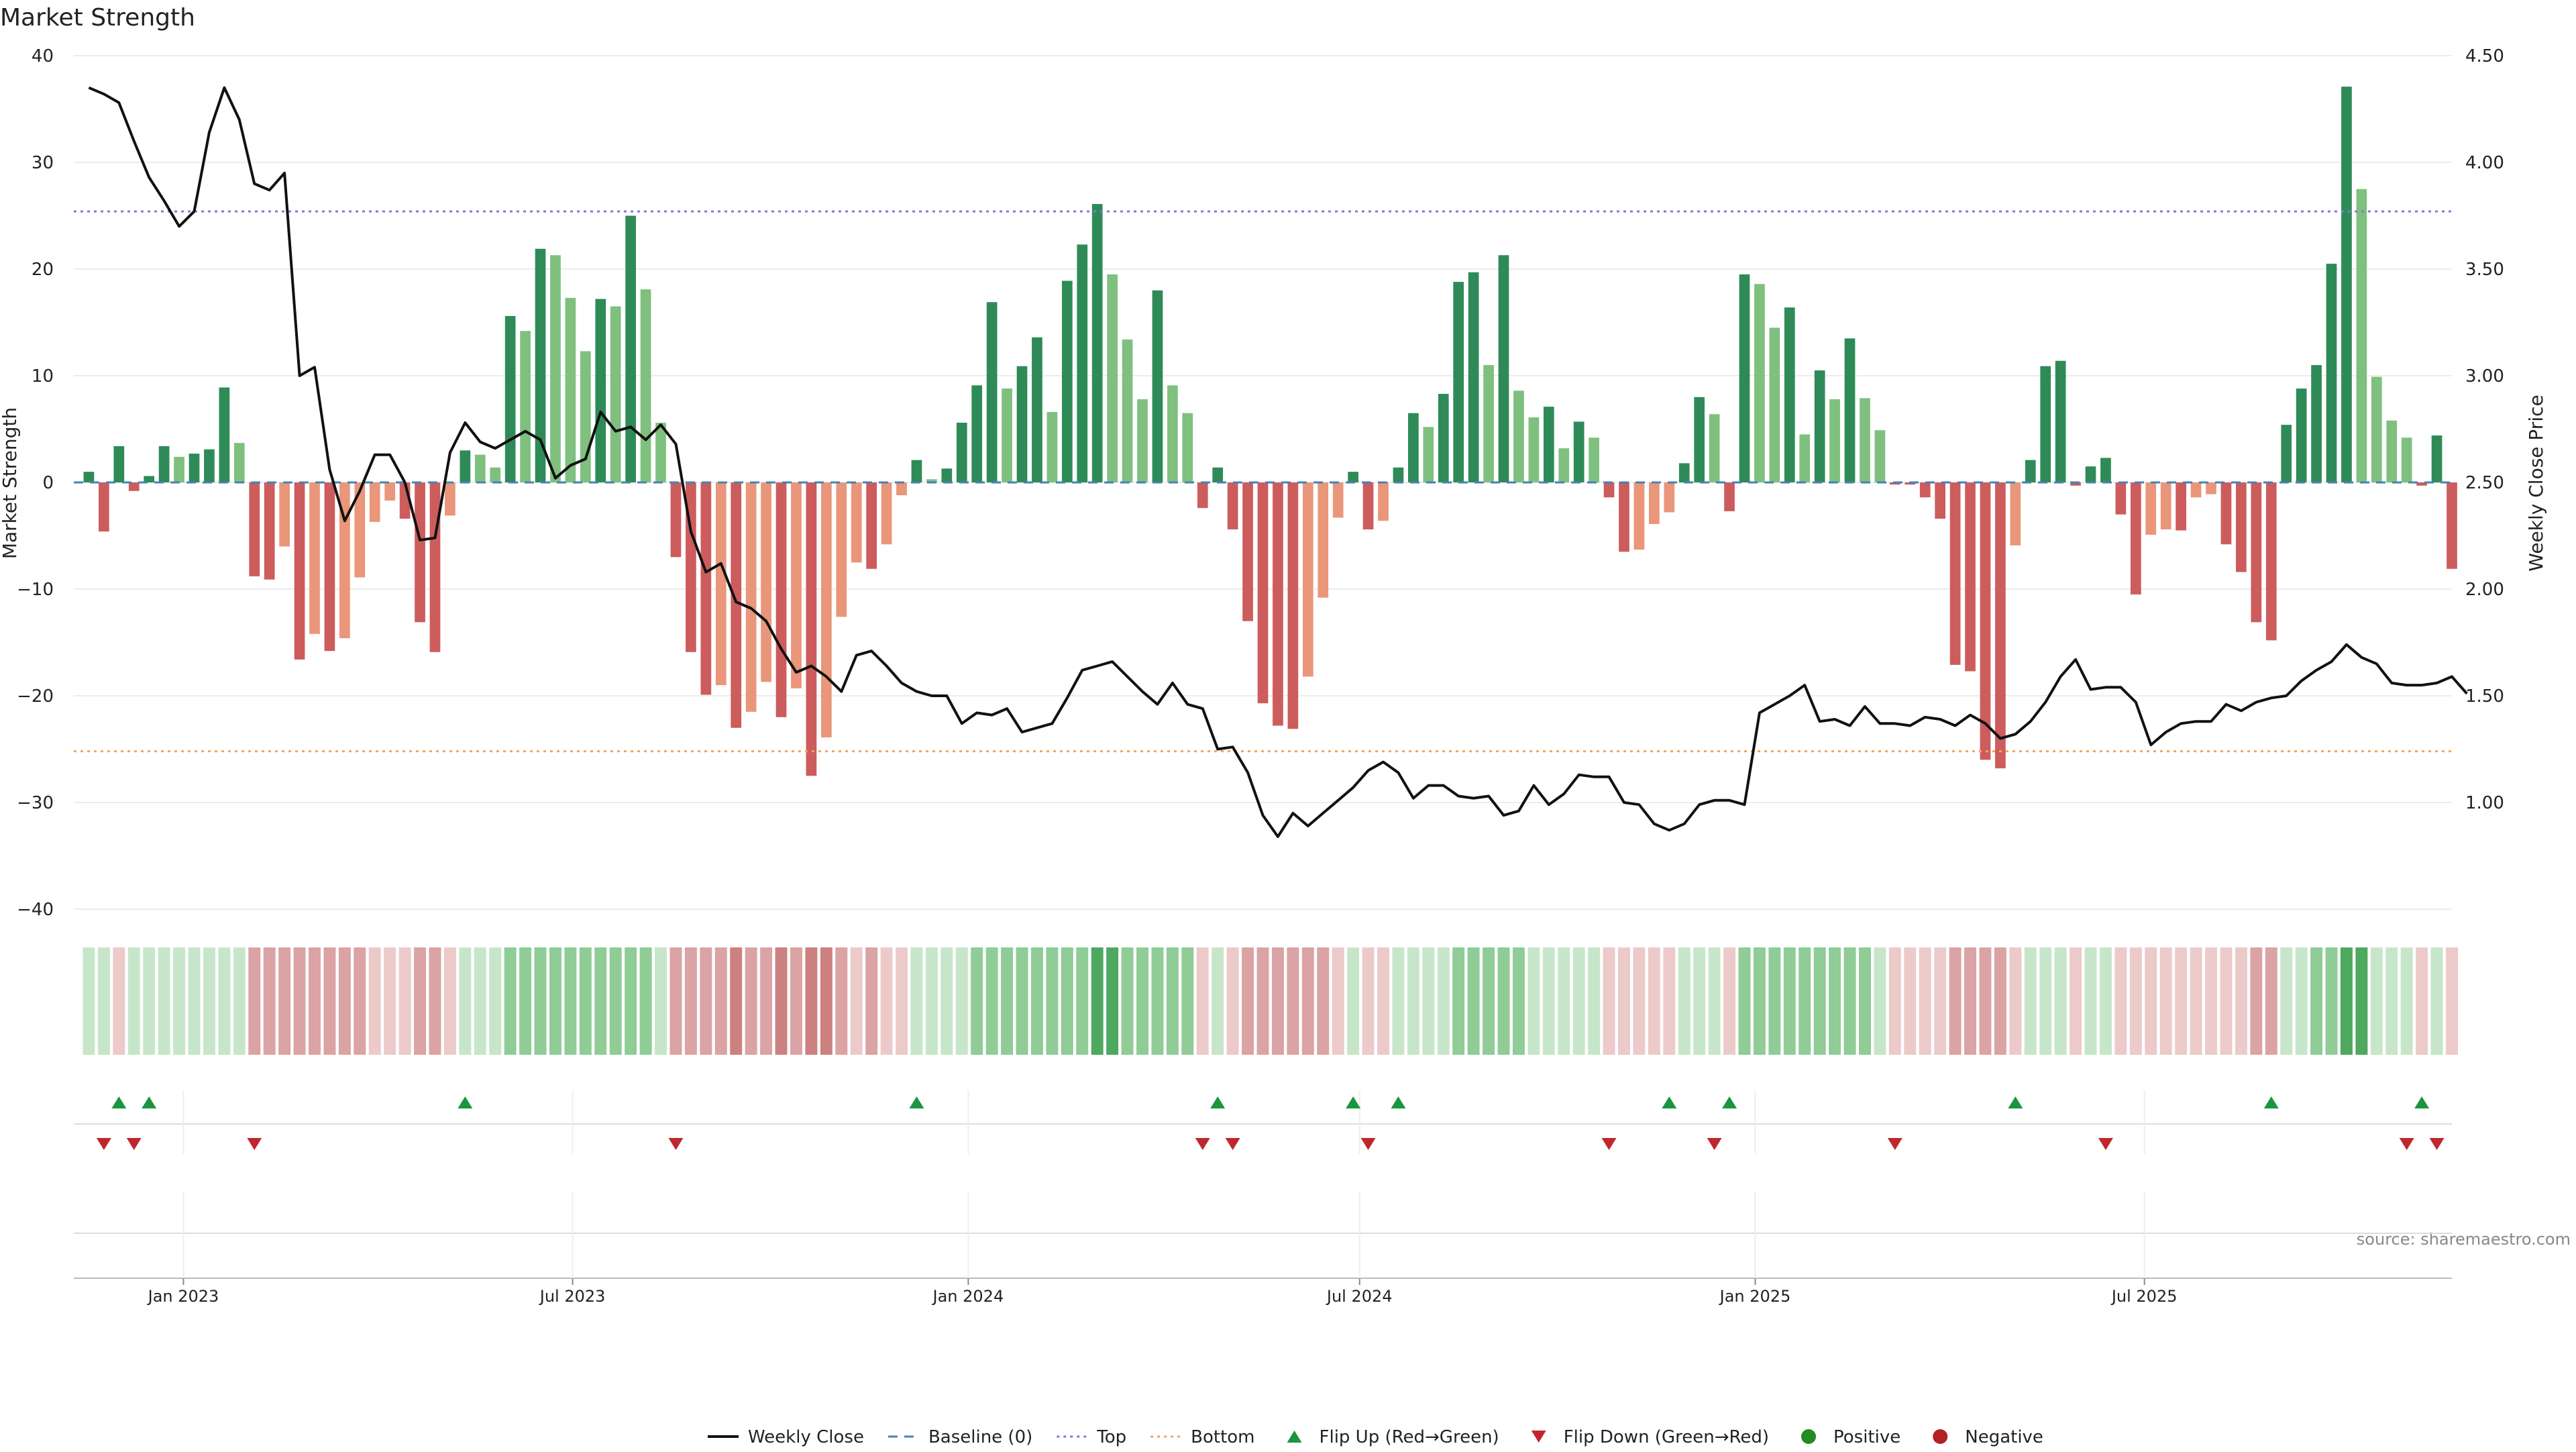 The height and width of the screenshot is (1452, 2576). Describe the element at coordinates (2484, 56) in the screenshot. I see `y-right-tick-label: 4.50` at that location.